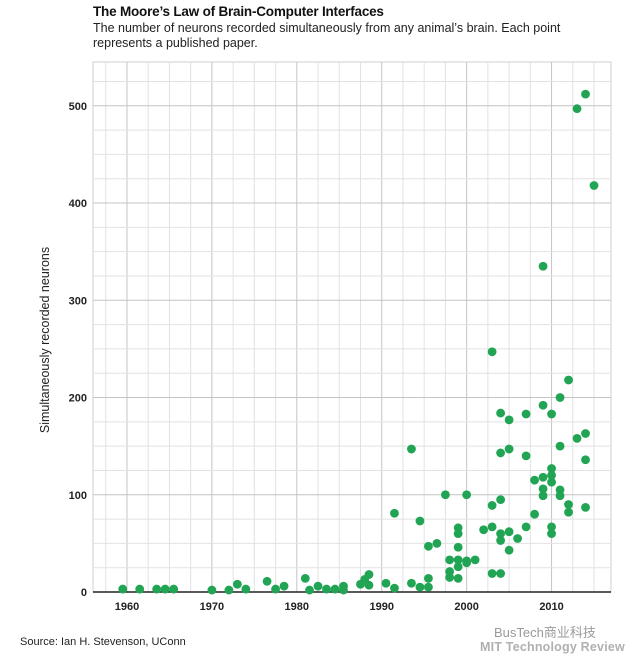 The image size is (641, 660). Describe the element at coordinates (212, 605) in the screenshot. I see `x-tick-label: 1970` at that location.